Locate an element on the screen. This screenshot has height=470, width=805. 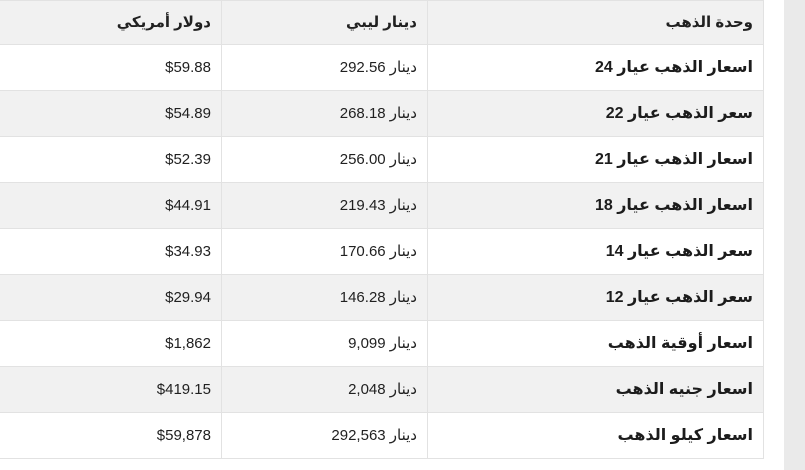
dinar-value-cell: 170.66 دينار is located at coordinates (324, 251).